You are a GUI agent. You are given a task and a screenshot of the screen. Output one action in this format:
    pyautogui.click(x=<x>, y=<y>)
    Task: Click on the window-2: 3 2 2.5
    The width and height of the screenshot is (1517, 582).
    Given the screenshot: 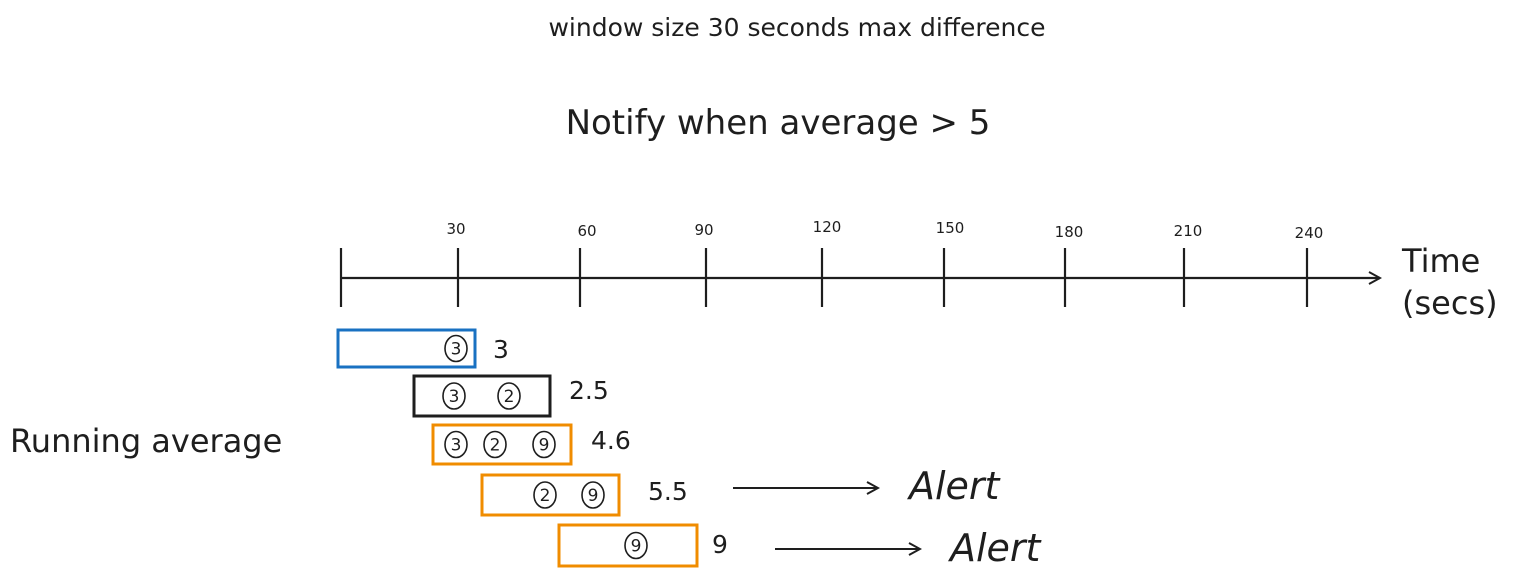 What is the action you would take?
    pyautogui.click(x=510, y=396)
    